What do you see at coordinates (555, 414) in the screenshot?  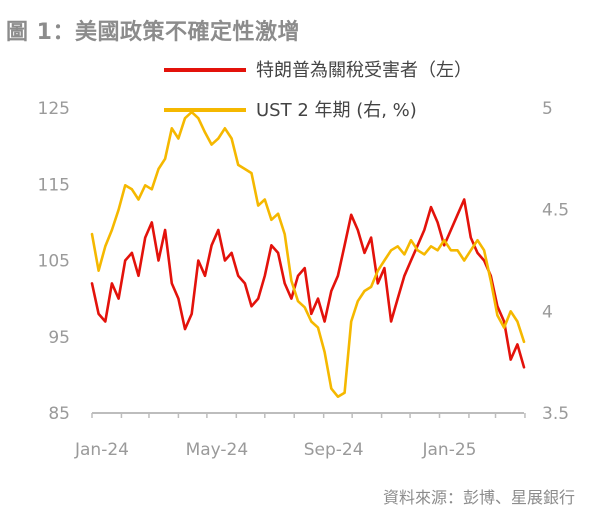 I see `y-right-tick-label: 3.5` at bounding box center [555, 414].